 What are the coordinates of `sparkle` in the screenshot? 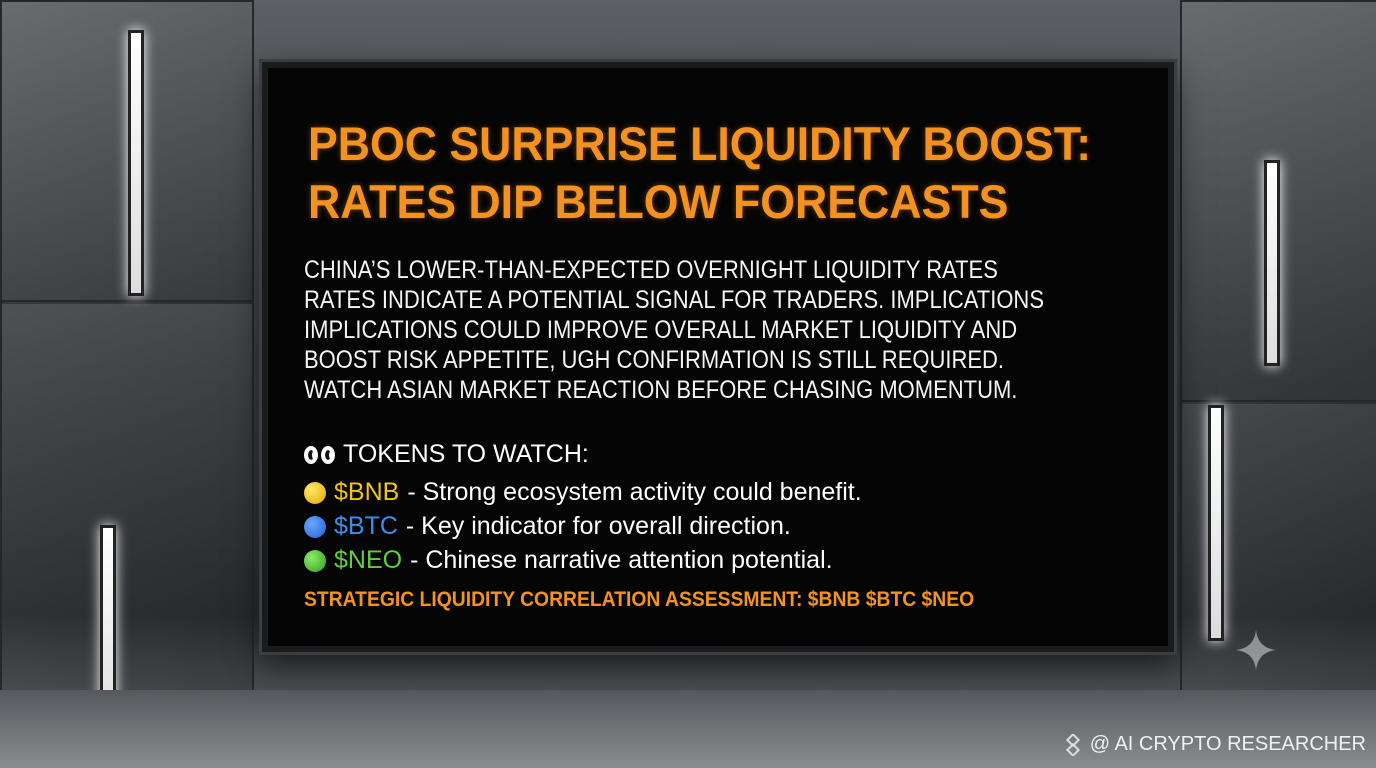 It's located at (1256, 650).